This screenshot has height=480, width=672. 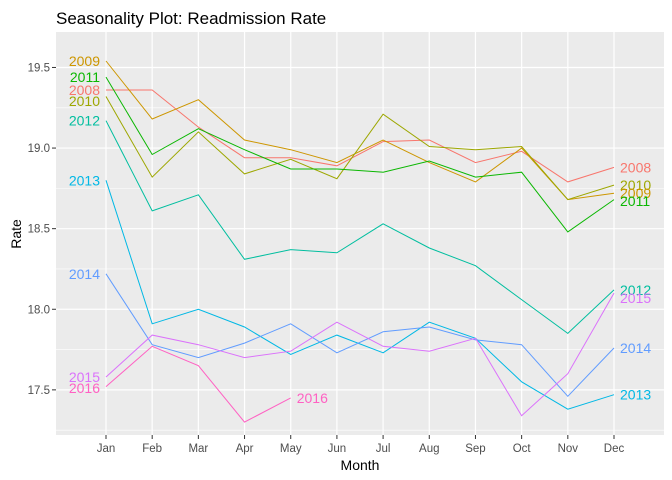 I want to click on series-label-start-2015: 2015, so click(x=84, y=377).